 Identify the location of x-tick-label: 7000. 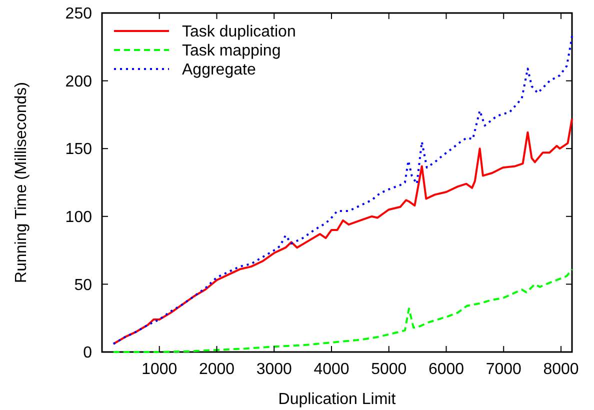
(504, 369).